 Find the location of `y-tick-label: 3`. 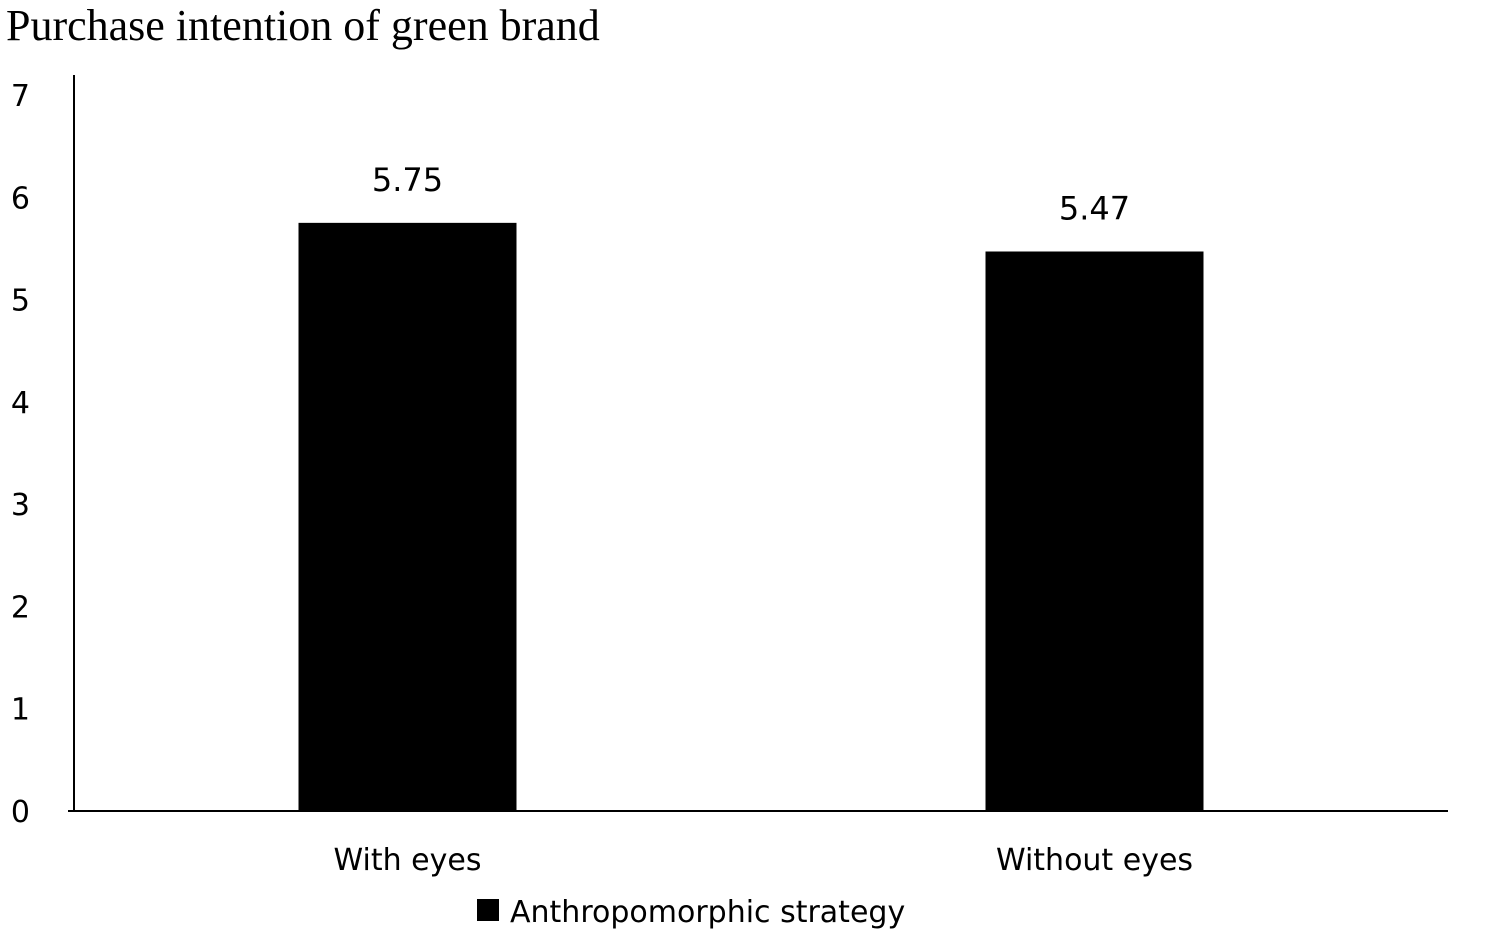

y-tick-label: 3 is located at coordinates (20, 505).